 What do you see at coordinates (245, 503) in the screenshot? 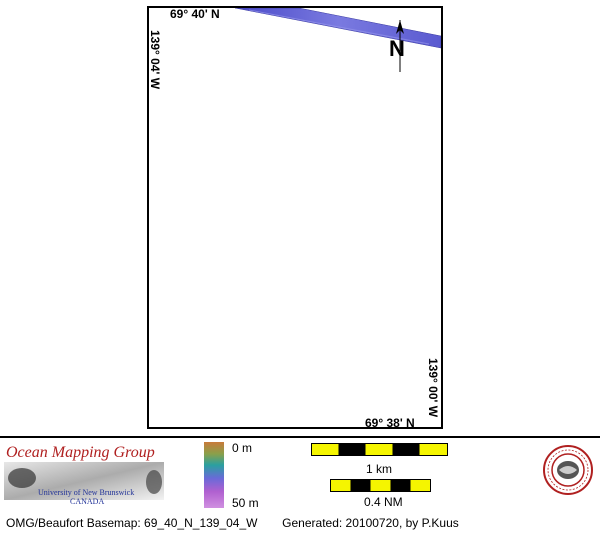
I see `depth-bottom-label: 50 m` at bounding box center [245, 503].